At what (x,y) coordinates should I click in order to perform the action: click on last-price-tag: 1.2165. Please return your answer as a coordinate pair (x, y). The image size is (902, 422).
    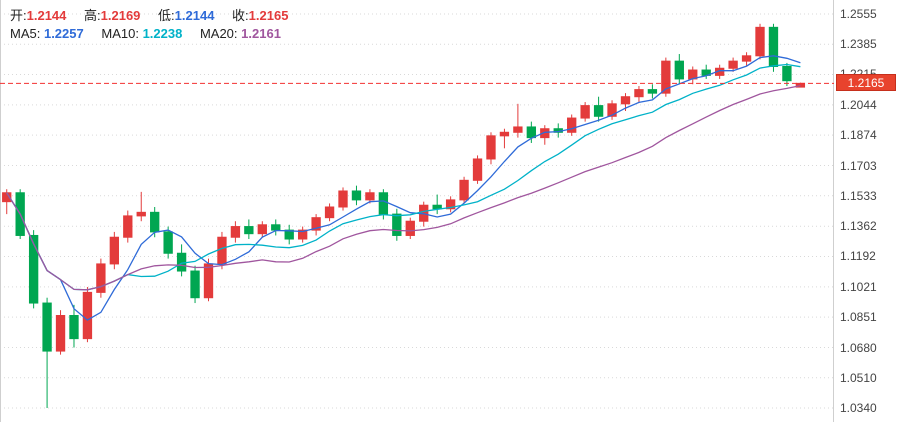
    Looking at the image, I should click on (866, 83).